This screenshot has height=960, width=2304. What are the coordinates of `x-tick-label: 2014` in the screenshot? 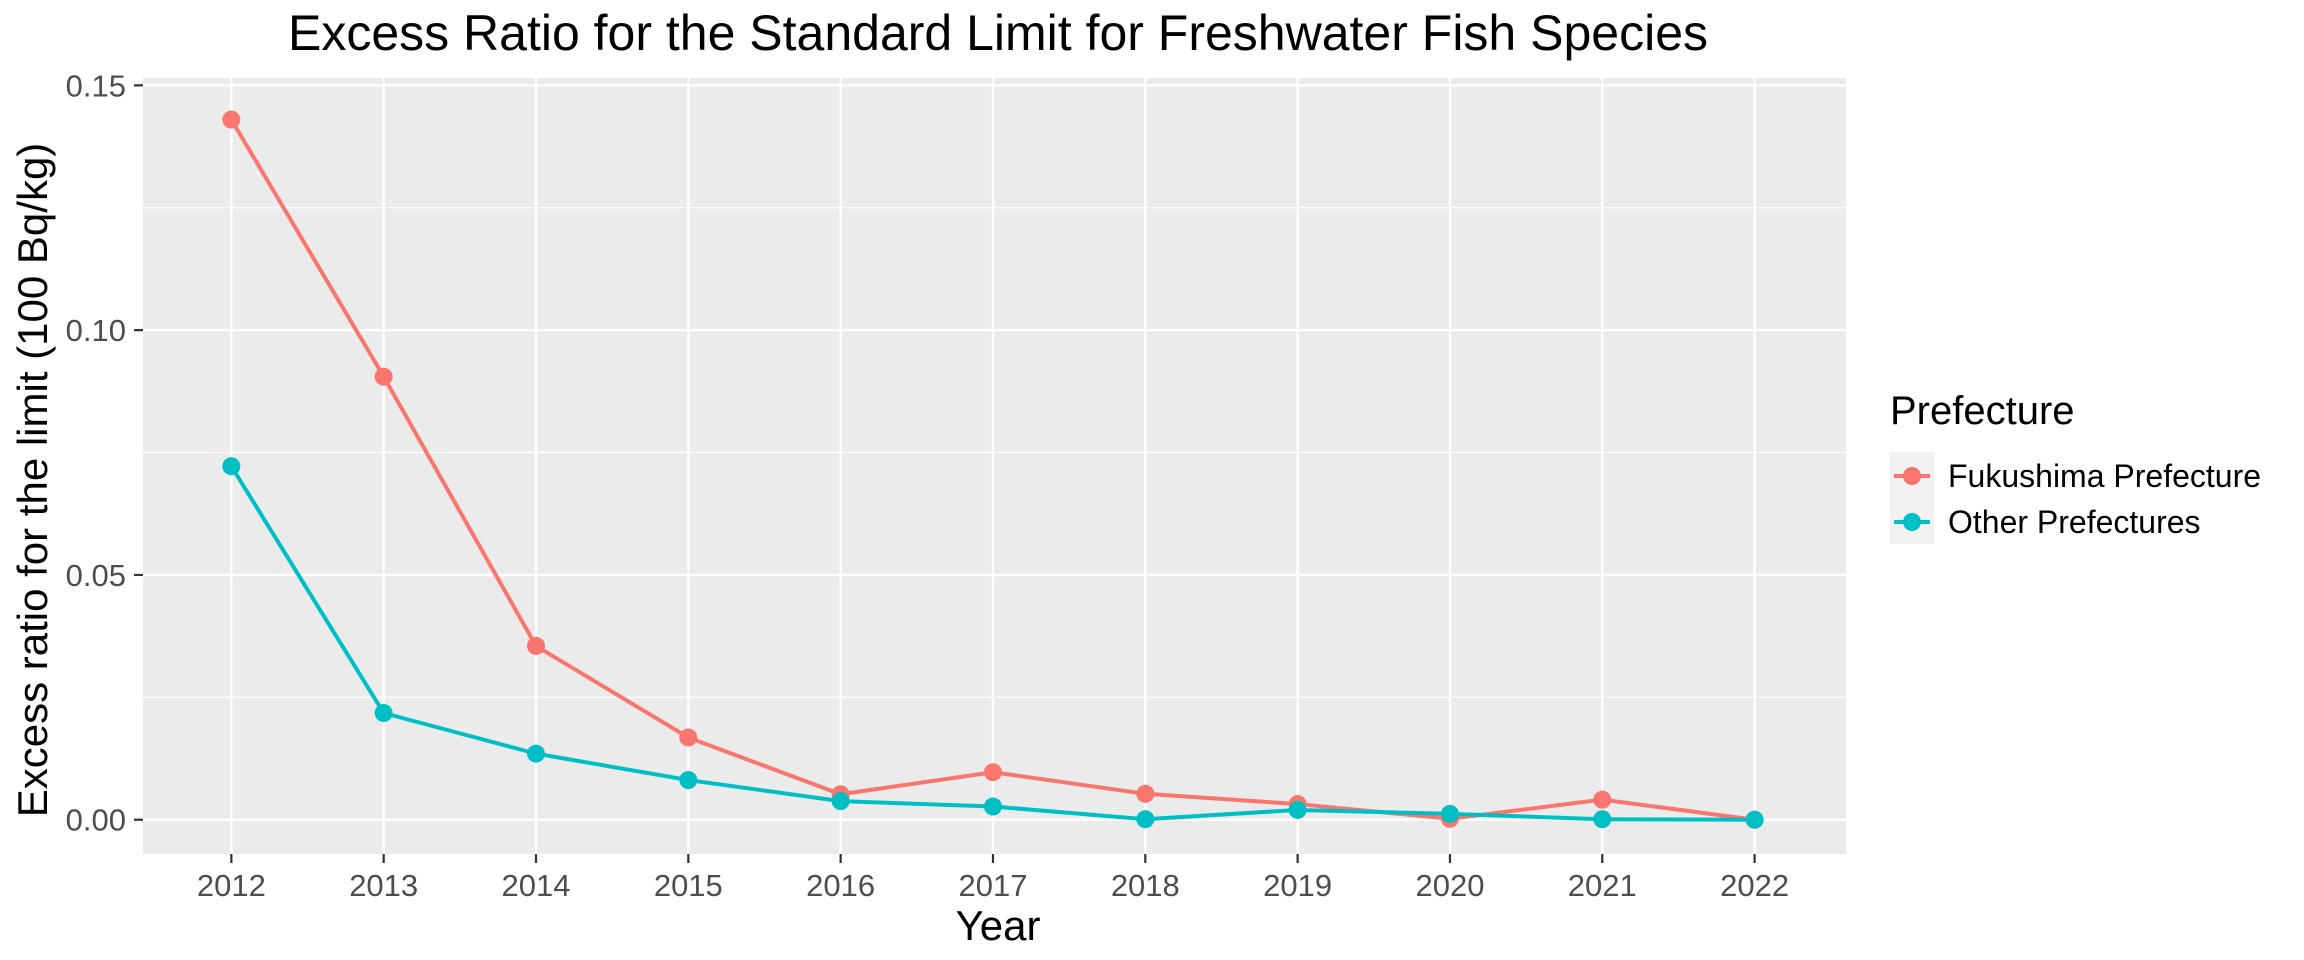 It's located at (536, 885).